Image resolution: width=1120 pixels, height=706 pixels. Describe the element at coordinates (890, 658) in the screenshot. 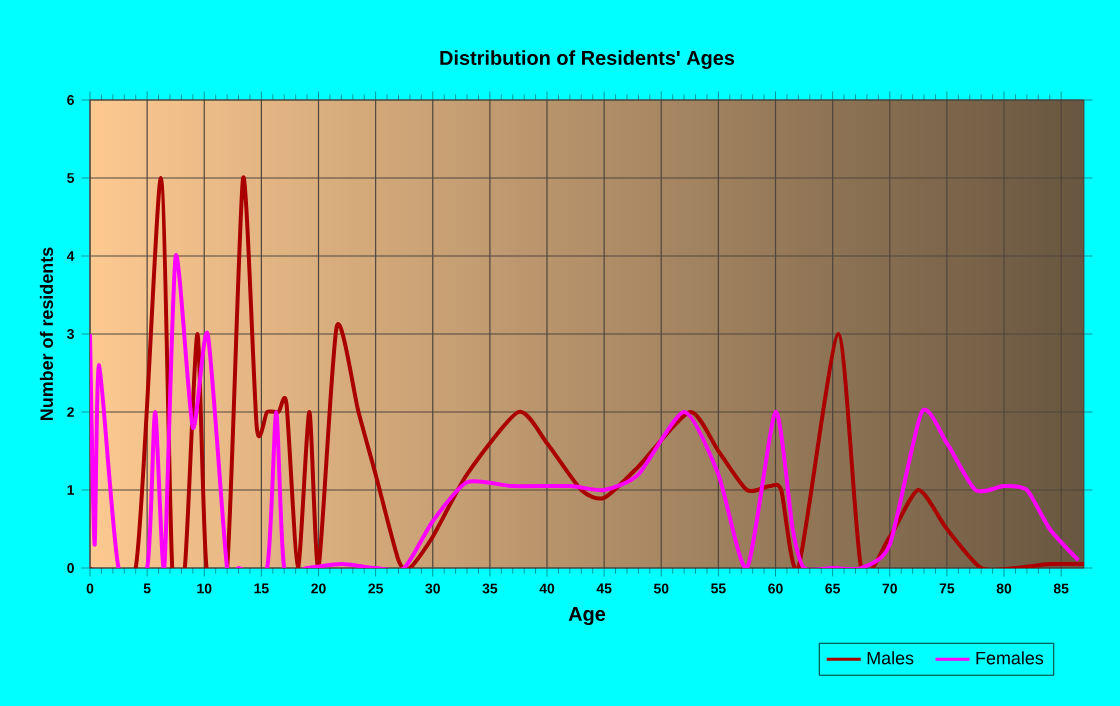

I see `legend-label: Males` at that location.